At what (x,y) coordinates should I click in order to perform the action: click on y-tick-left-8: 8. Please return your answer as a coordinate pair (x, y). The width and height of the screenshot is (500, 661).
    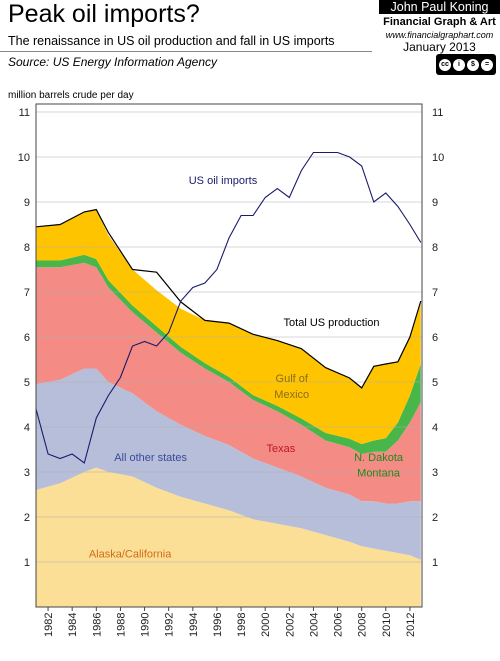
    Looking at the image, I should click on (27, 248).